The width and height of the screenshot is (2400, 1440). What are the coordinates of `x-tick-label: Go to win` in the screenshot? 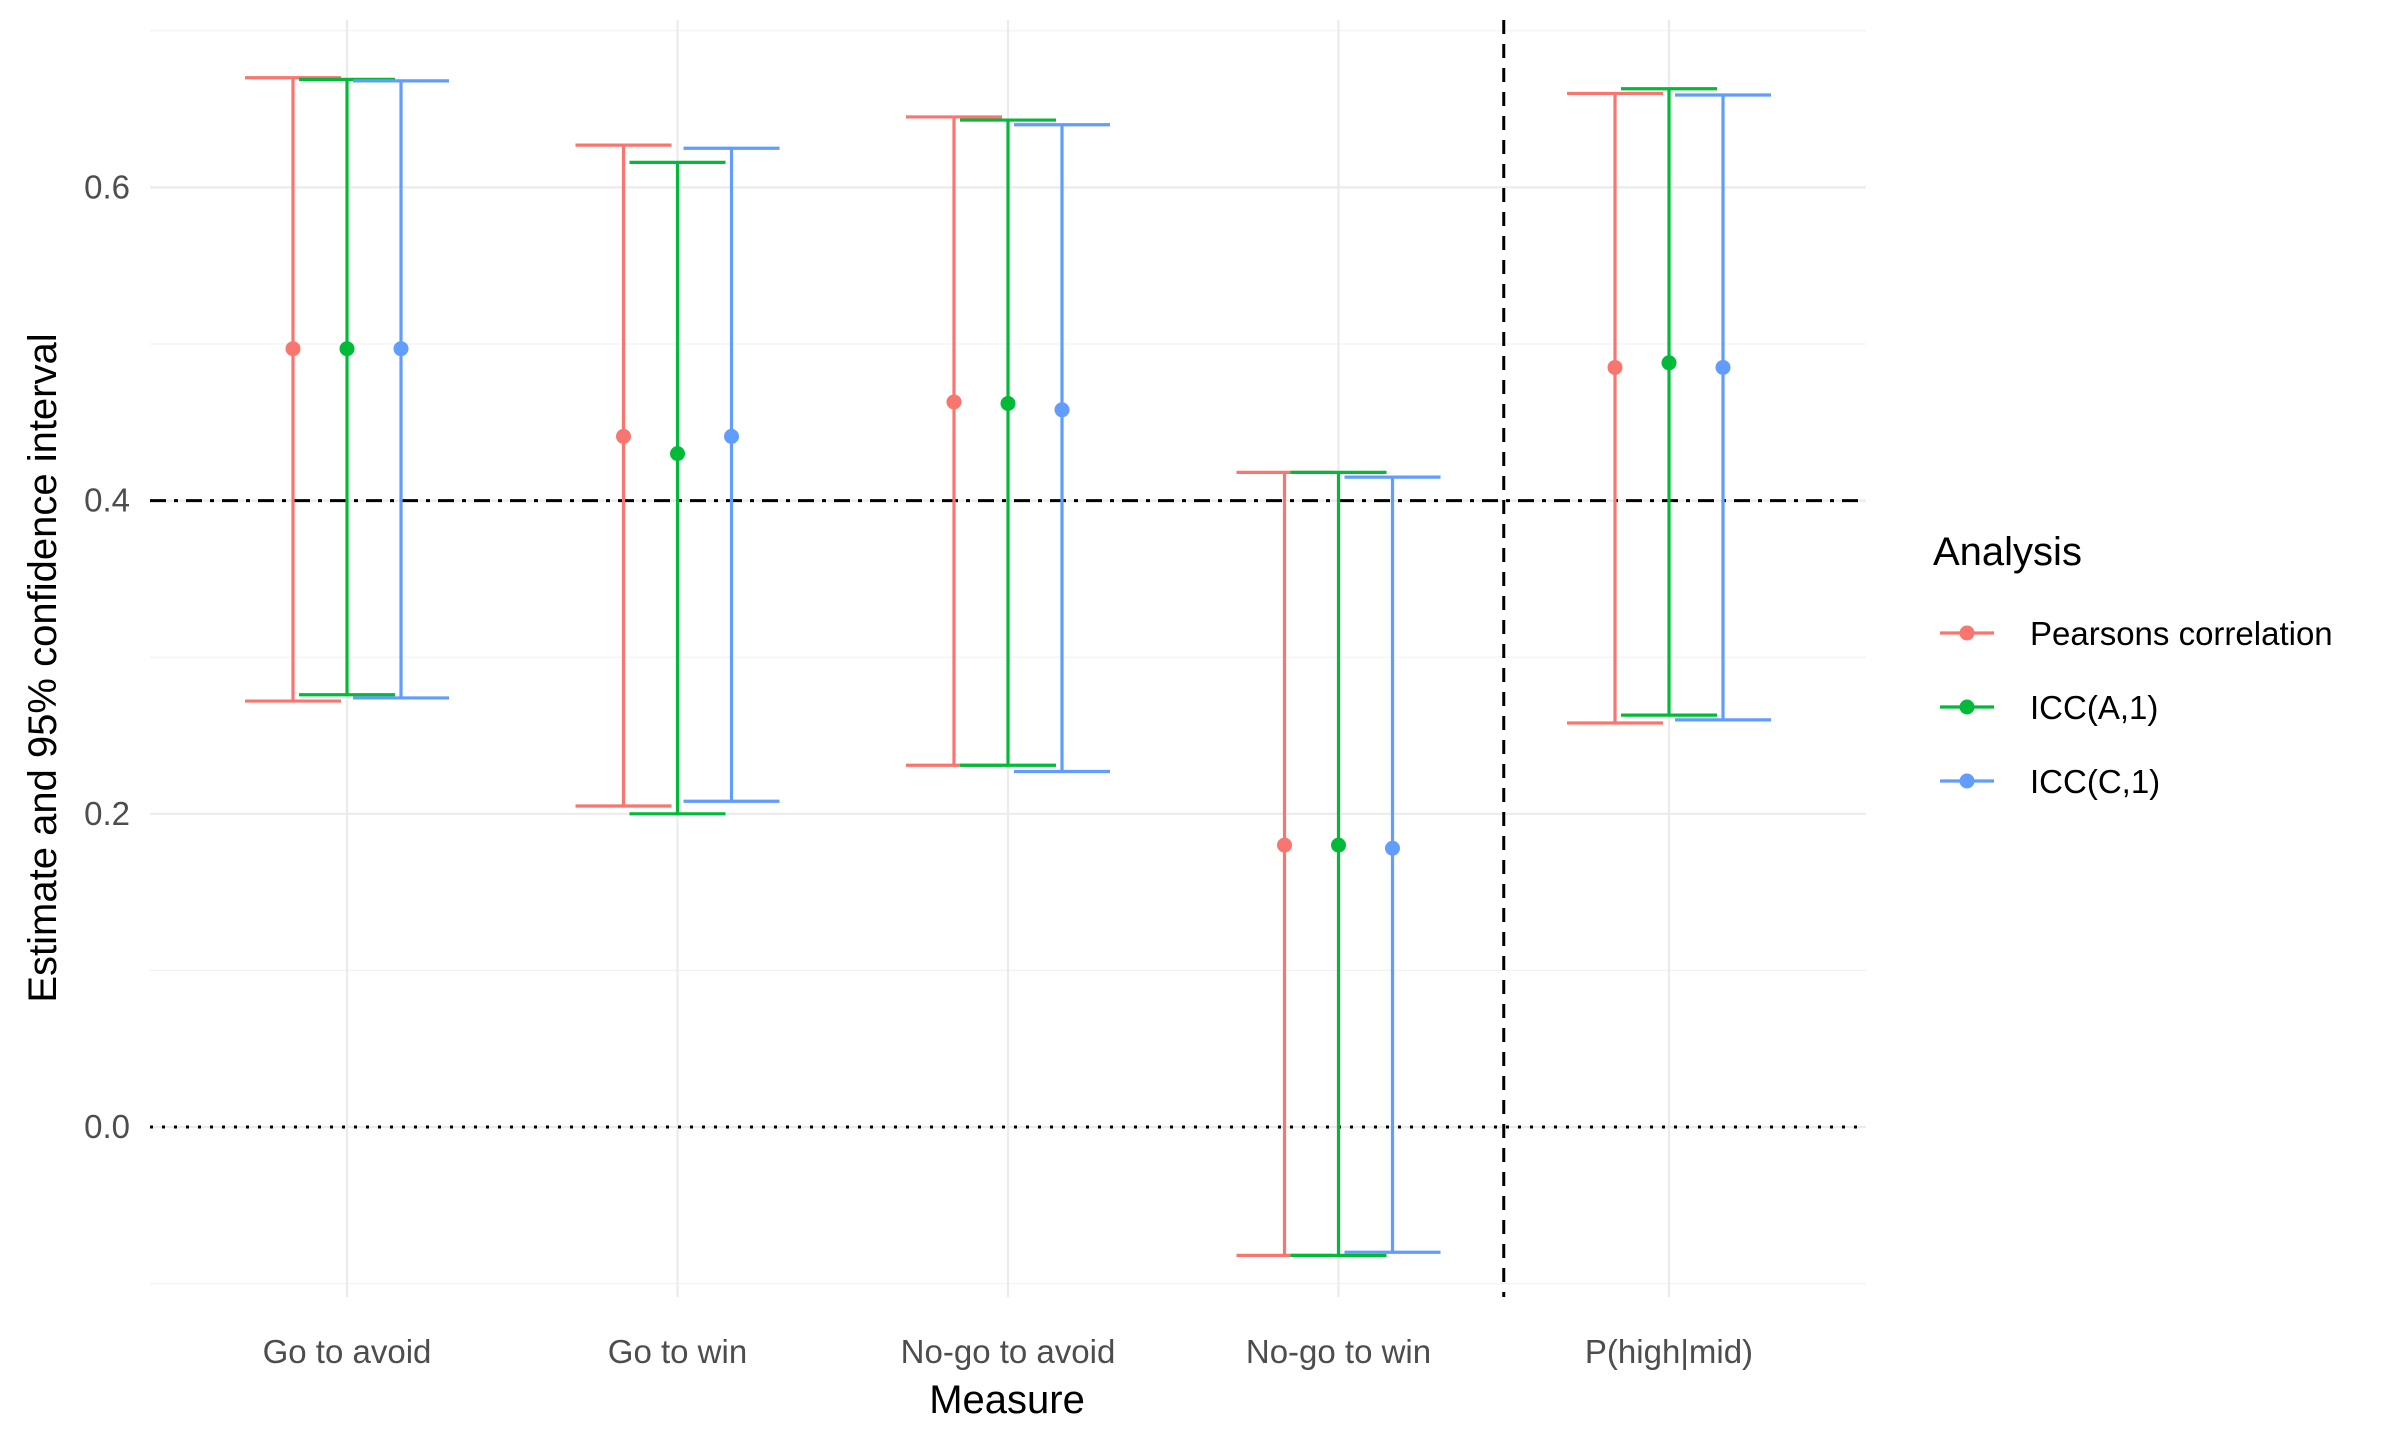 It's located at (677, 1351).